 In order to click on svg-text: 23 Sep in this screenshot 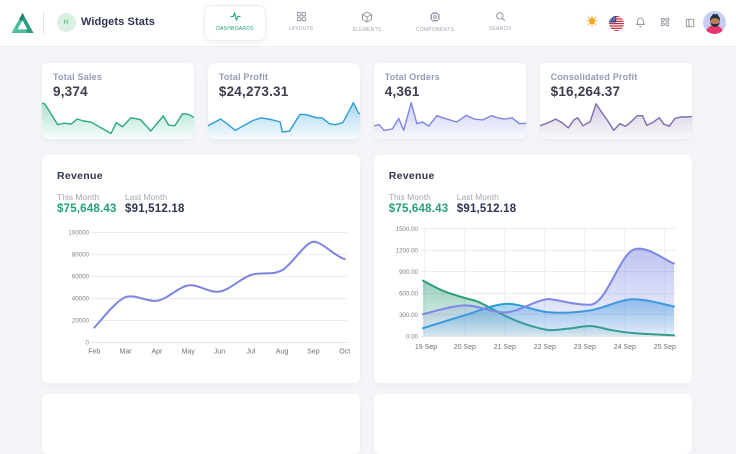, I will do `click(584, 347)`.